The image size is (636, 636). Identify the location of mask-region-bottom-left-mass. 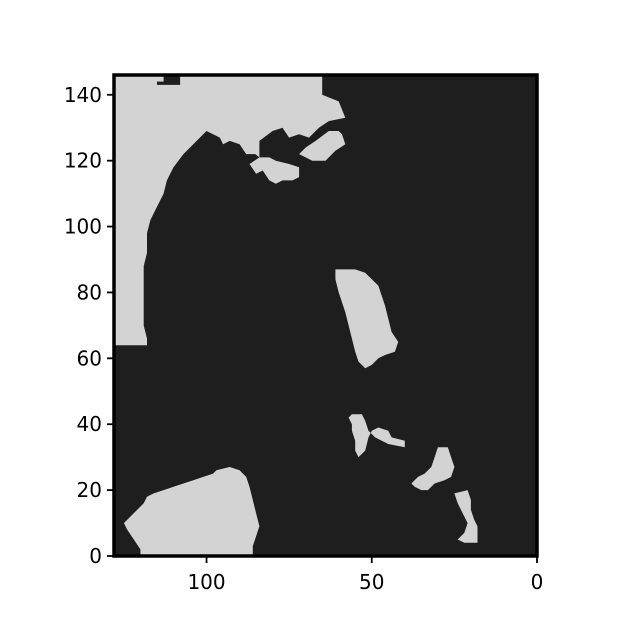
(191, 511).